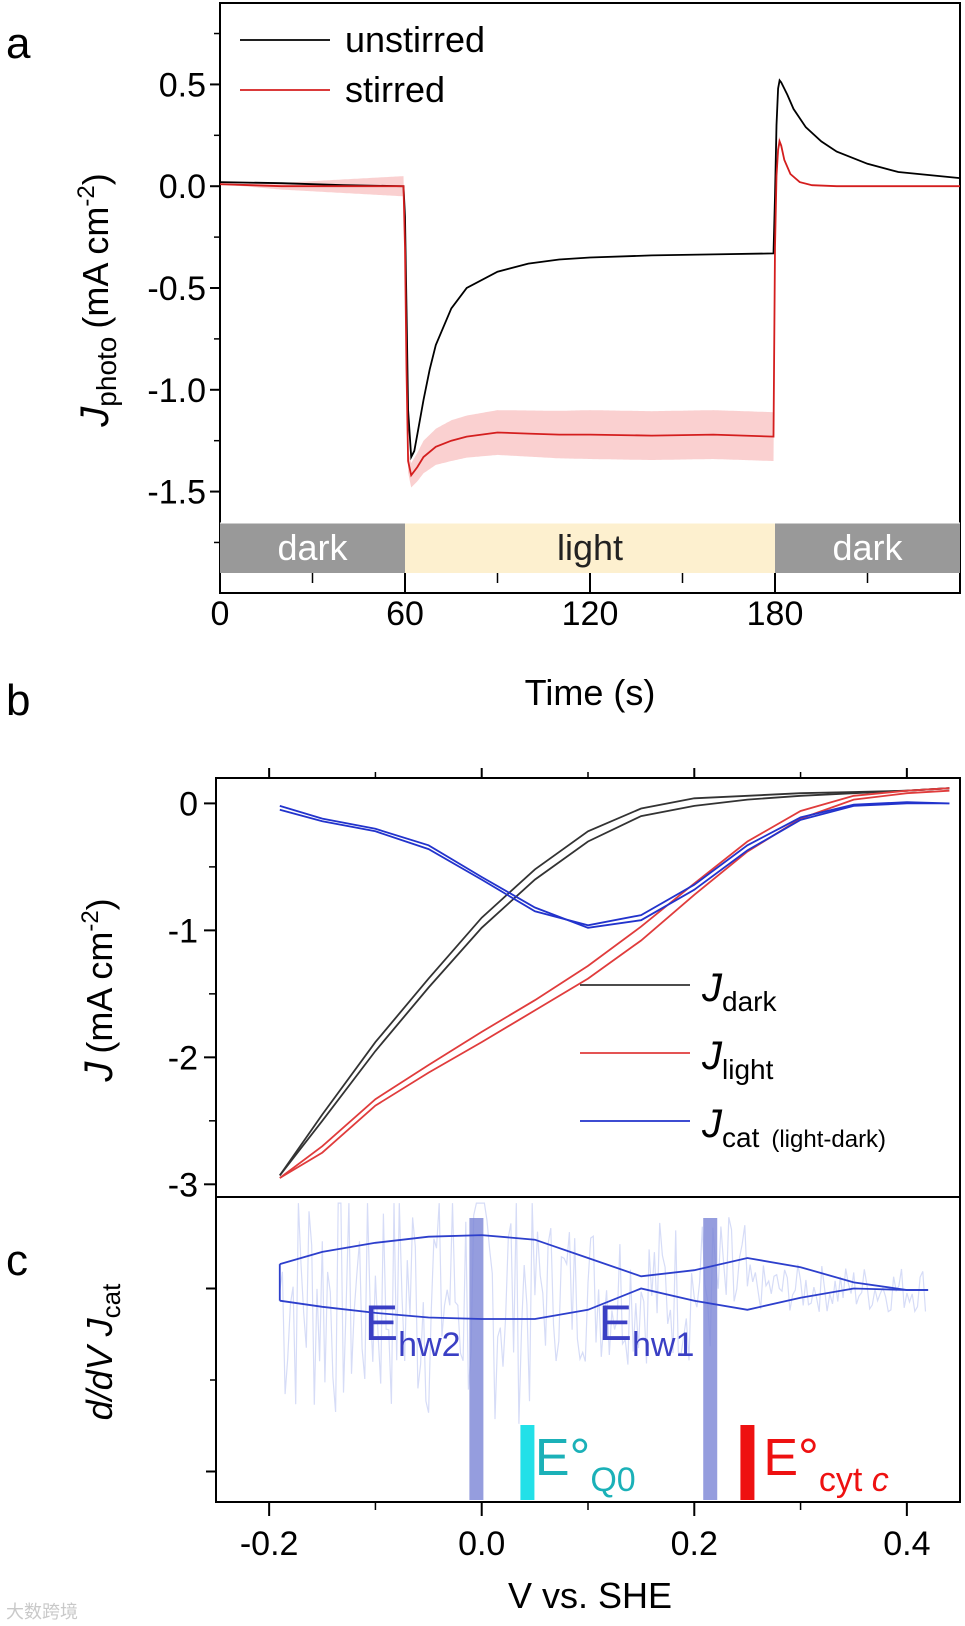 The image size is (965, 1626). Describe the element at coordinates (590, 692) in the screenshot. I see `panel-a-x-axis-label: Time (s)` at that location.